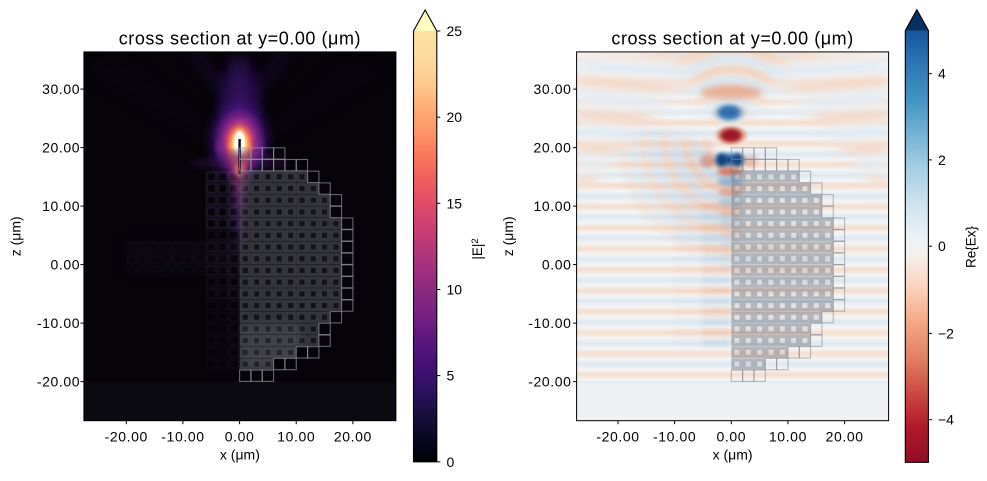  What do you see at coordinates (946, 333) in the screenshot?
I see `svg-text: −2` at bounding box center [946, 333].